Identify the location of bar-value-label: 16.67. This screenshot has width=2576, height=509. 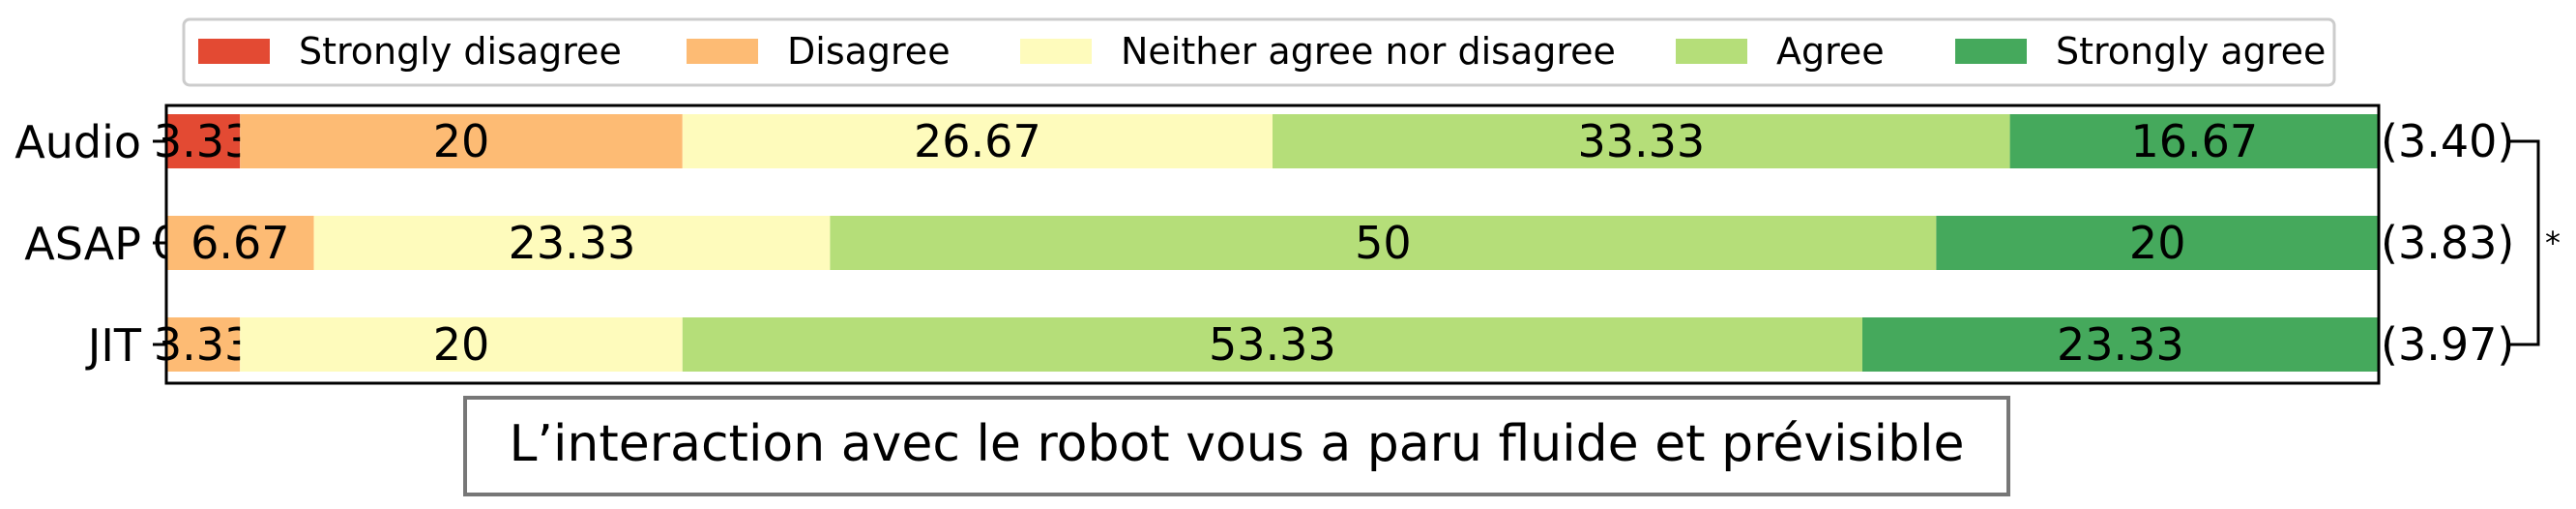
(2194, 141).